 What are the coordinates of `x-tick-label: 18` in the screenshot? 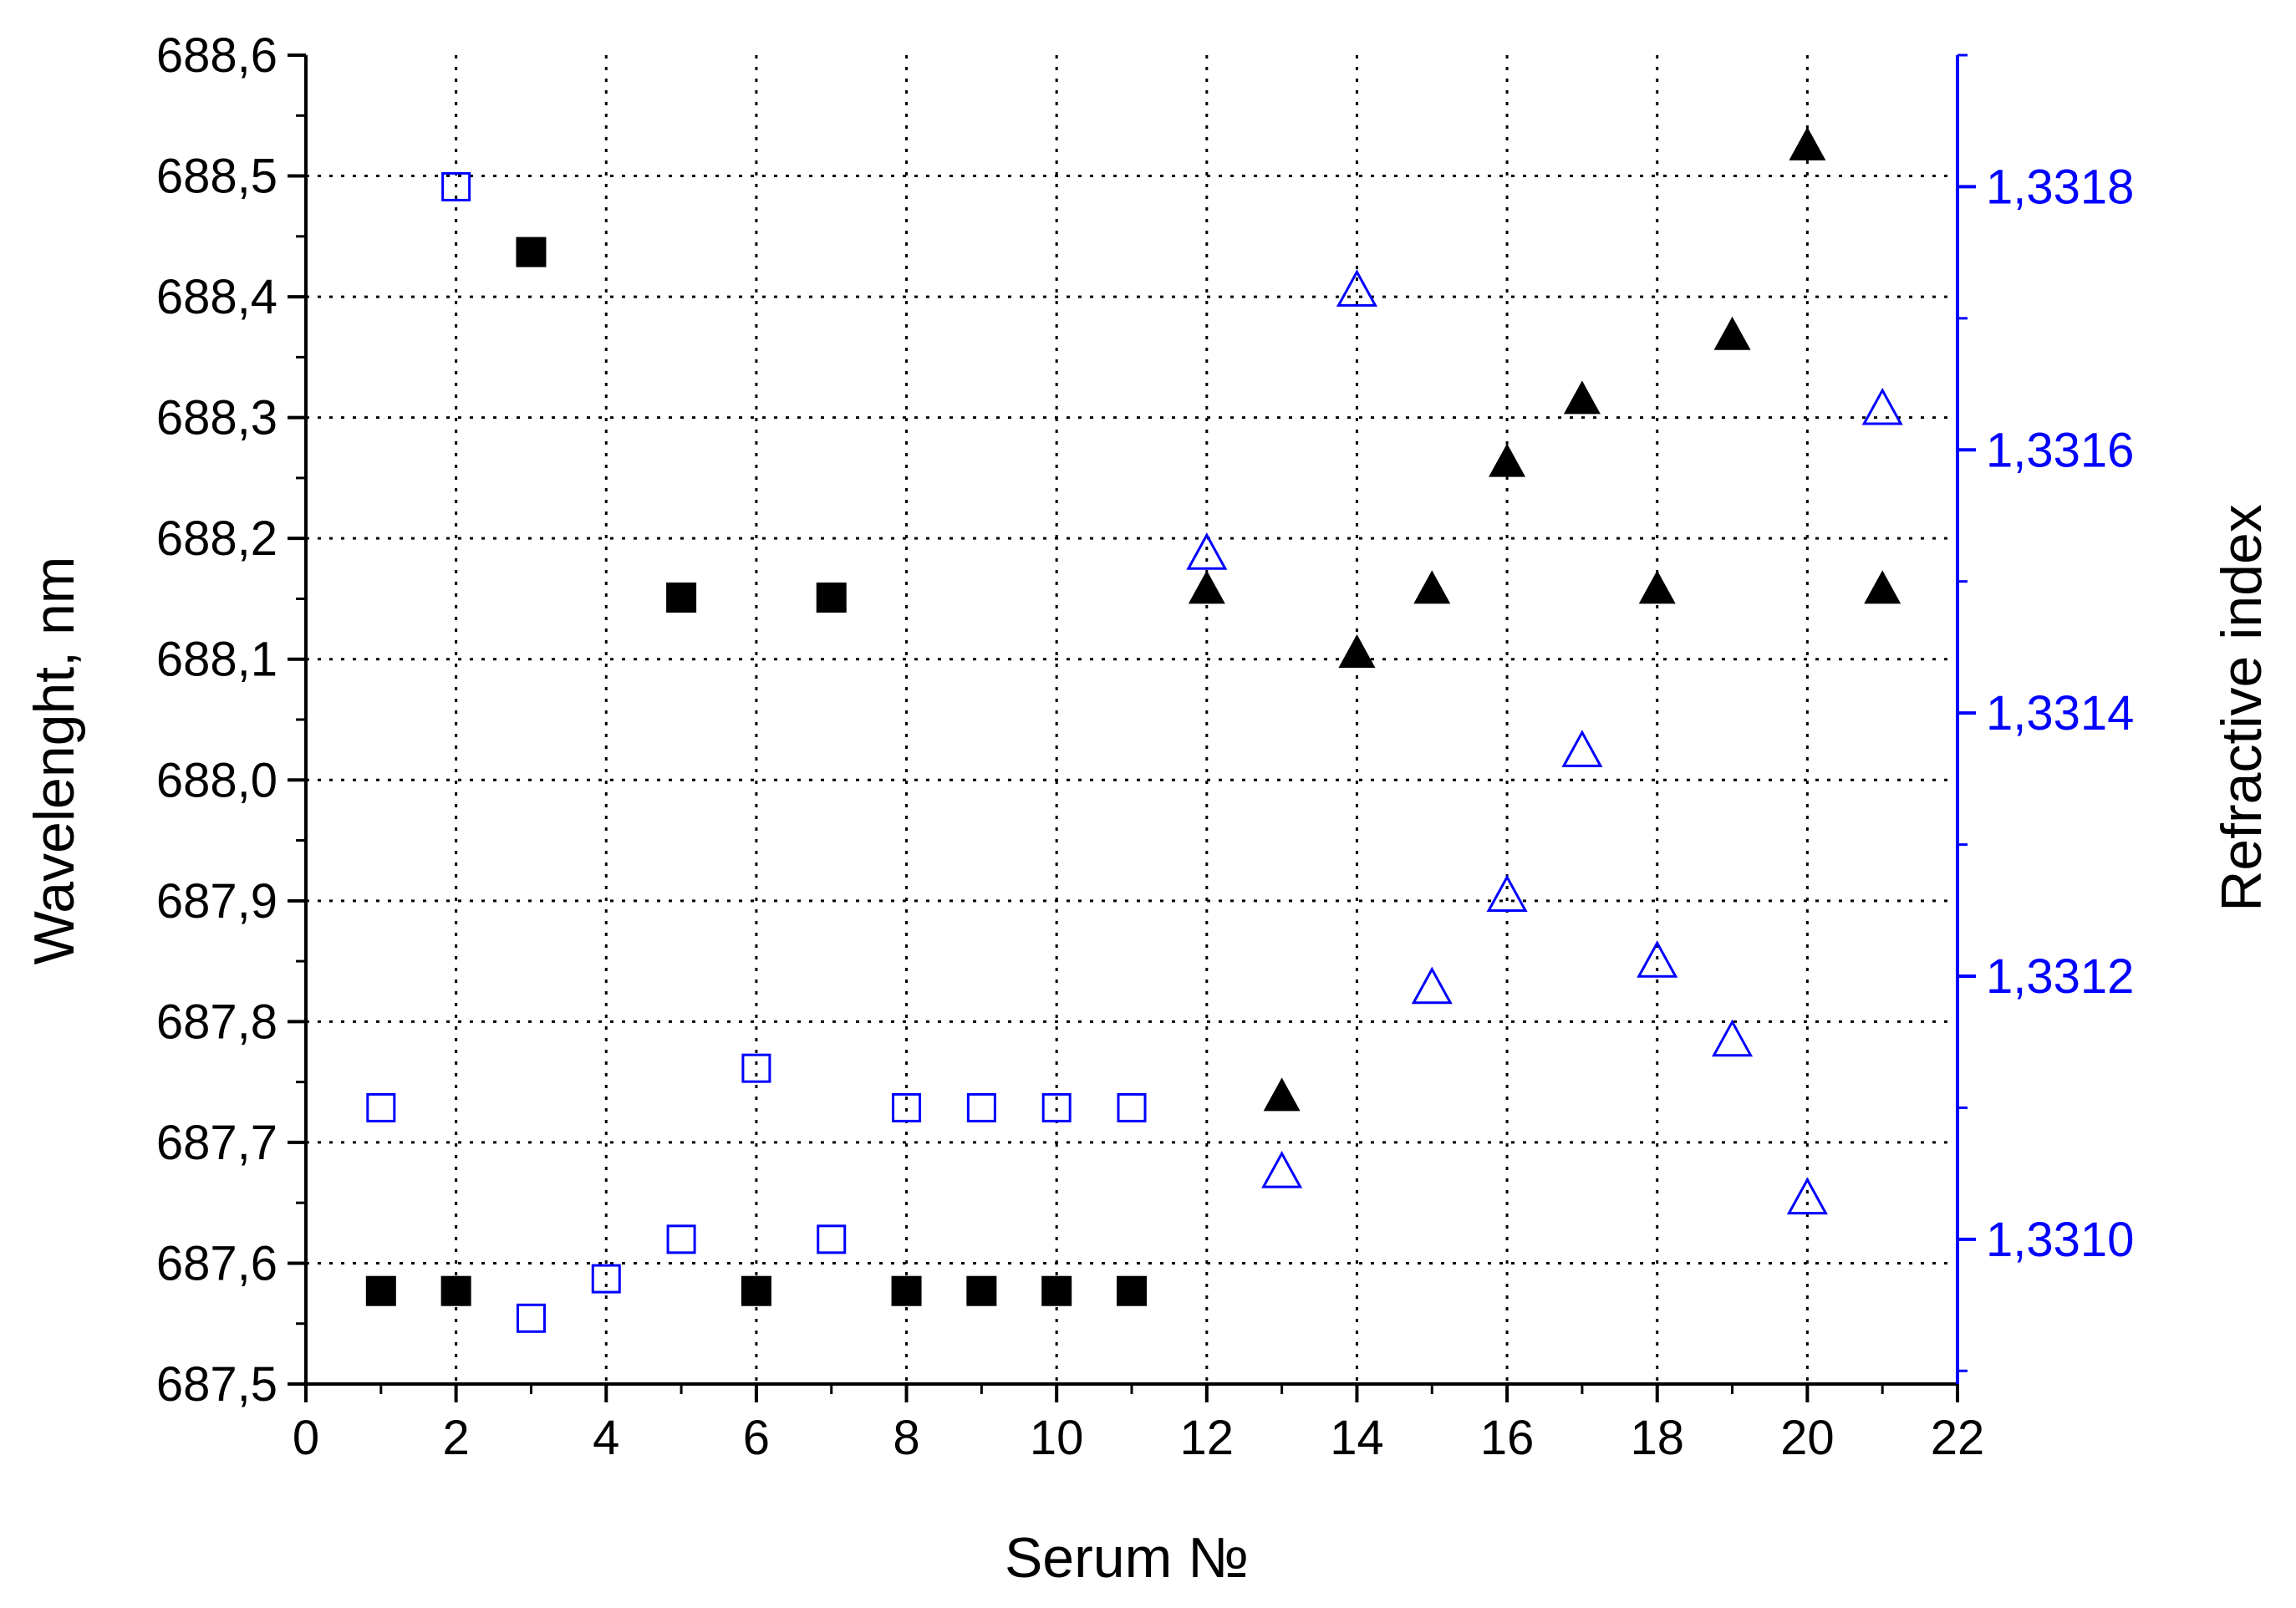 It's located at (1657, 1438).